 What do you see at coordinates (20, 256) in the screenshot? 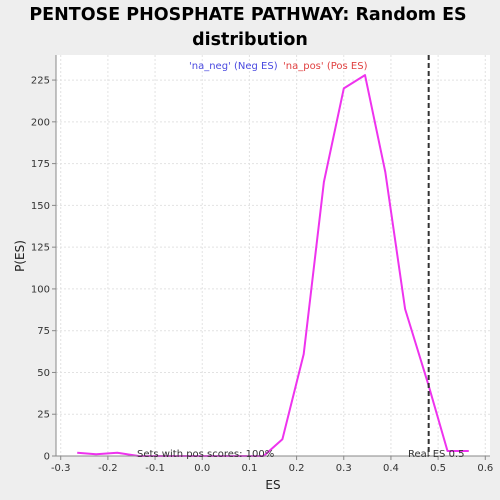
I see `y-axis-label: P(ES)` at bounding box center [20, 256].